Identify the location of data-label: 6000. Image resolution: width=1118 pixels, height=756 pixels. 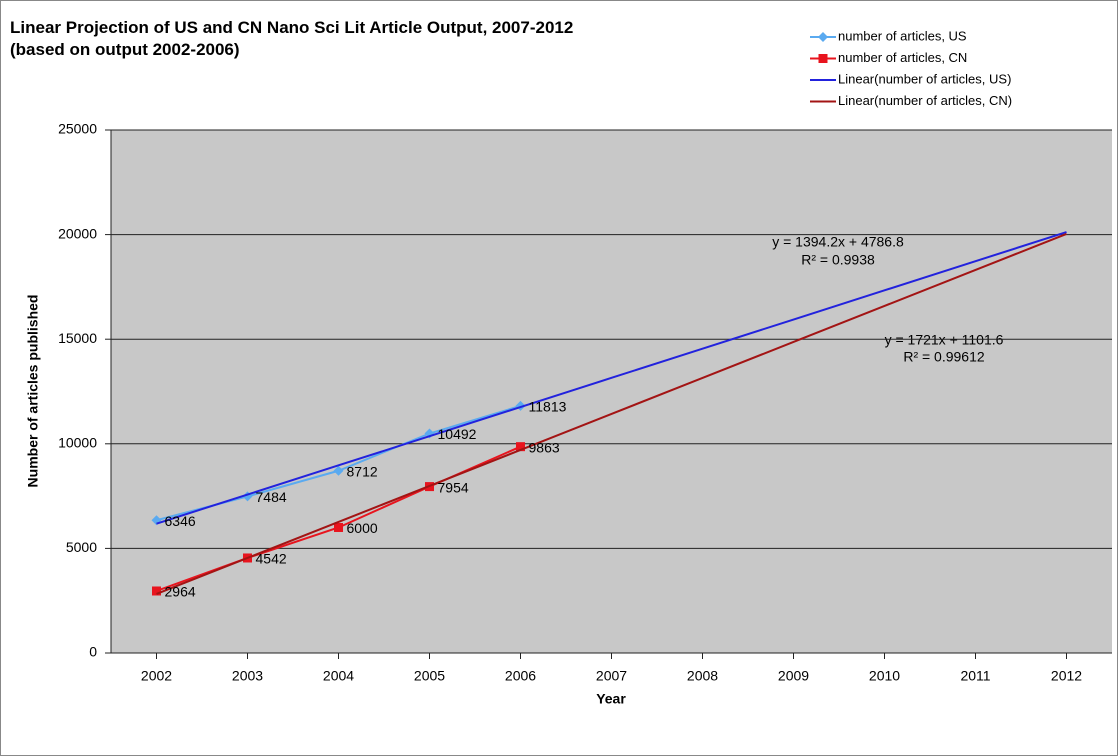
(362, 528).